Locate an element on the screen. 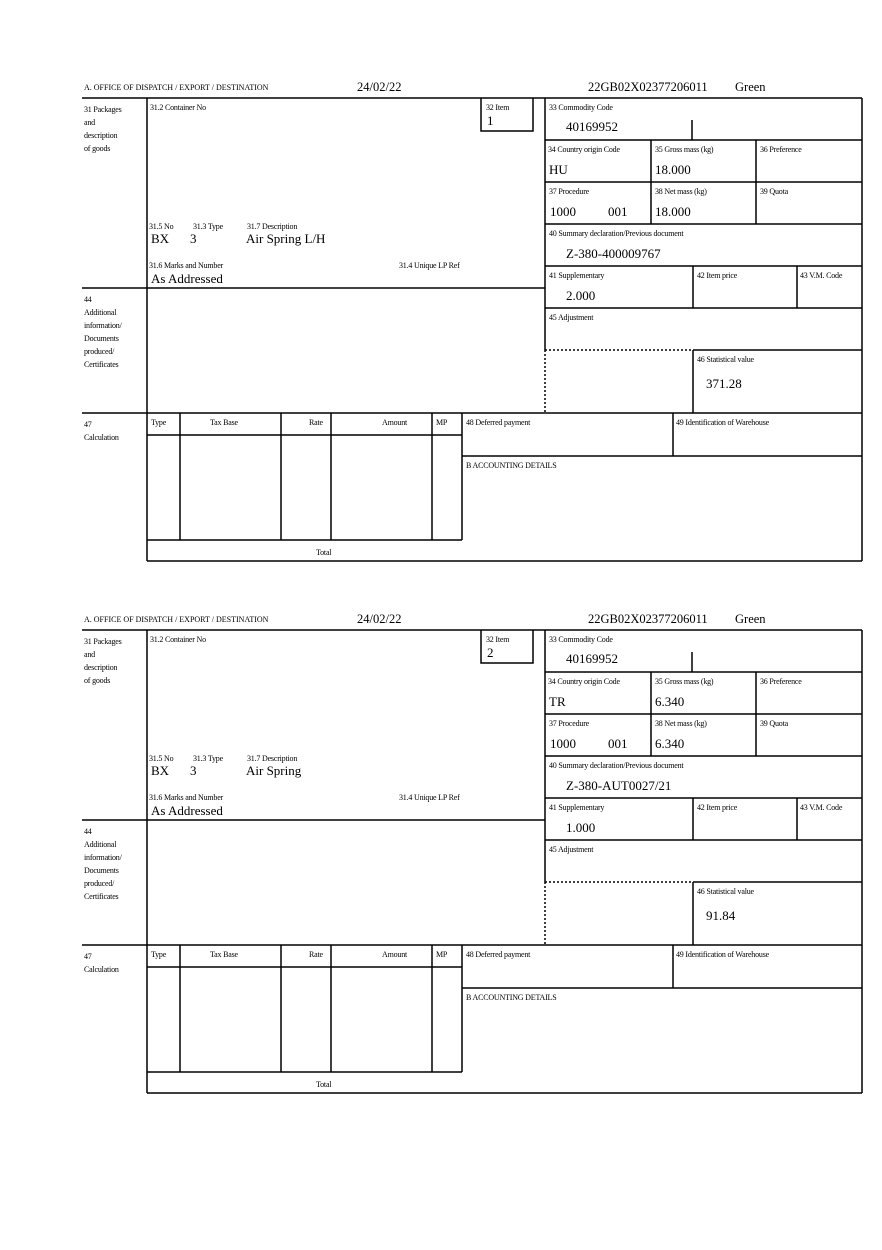  country-origin-label: 34 Country origin Code is located at coordinates (584, 681).